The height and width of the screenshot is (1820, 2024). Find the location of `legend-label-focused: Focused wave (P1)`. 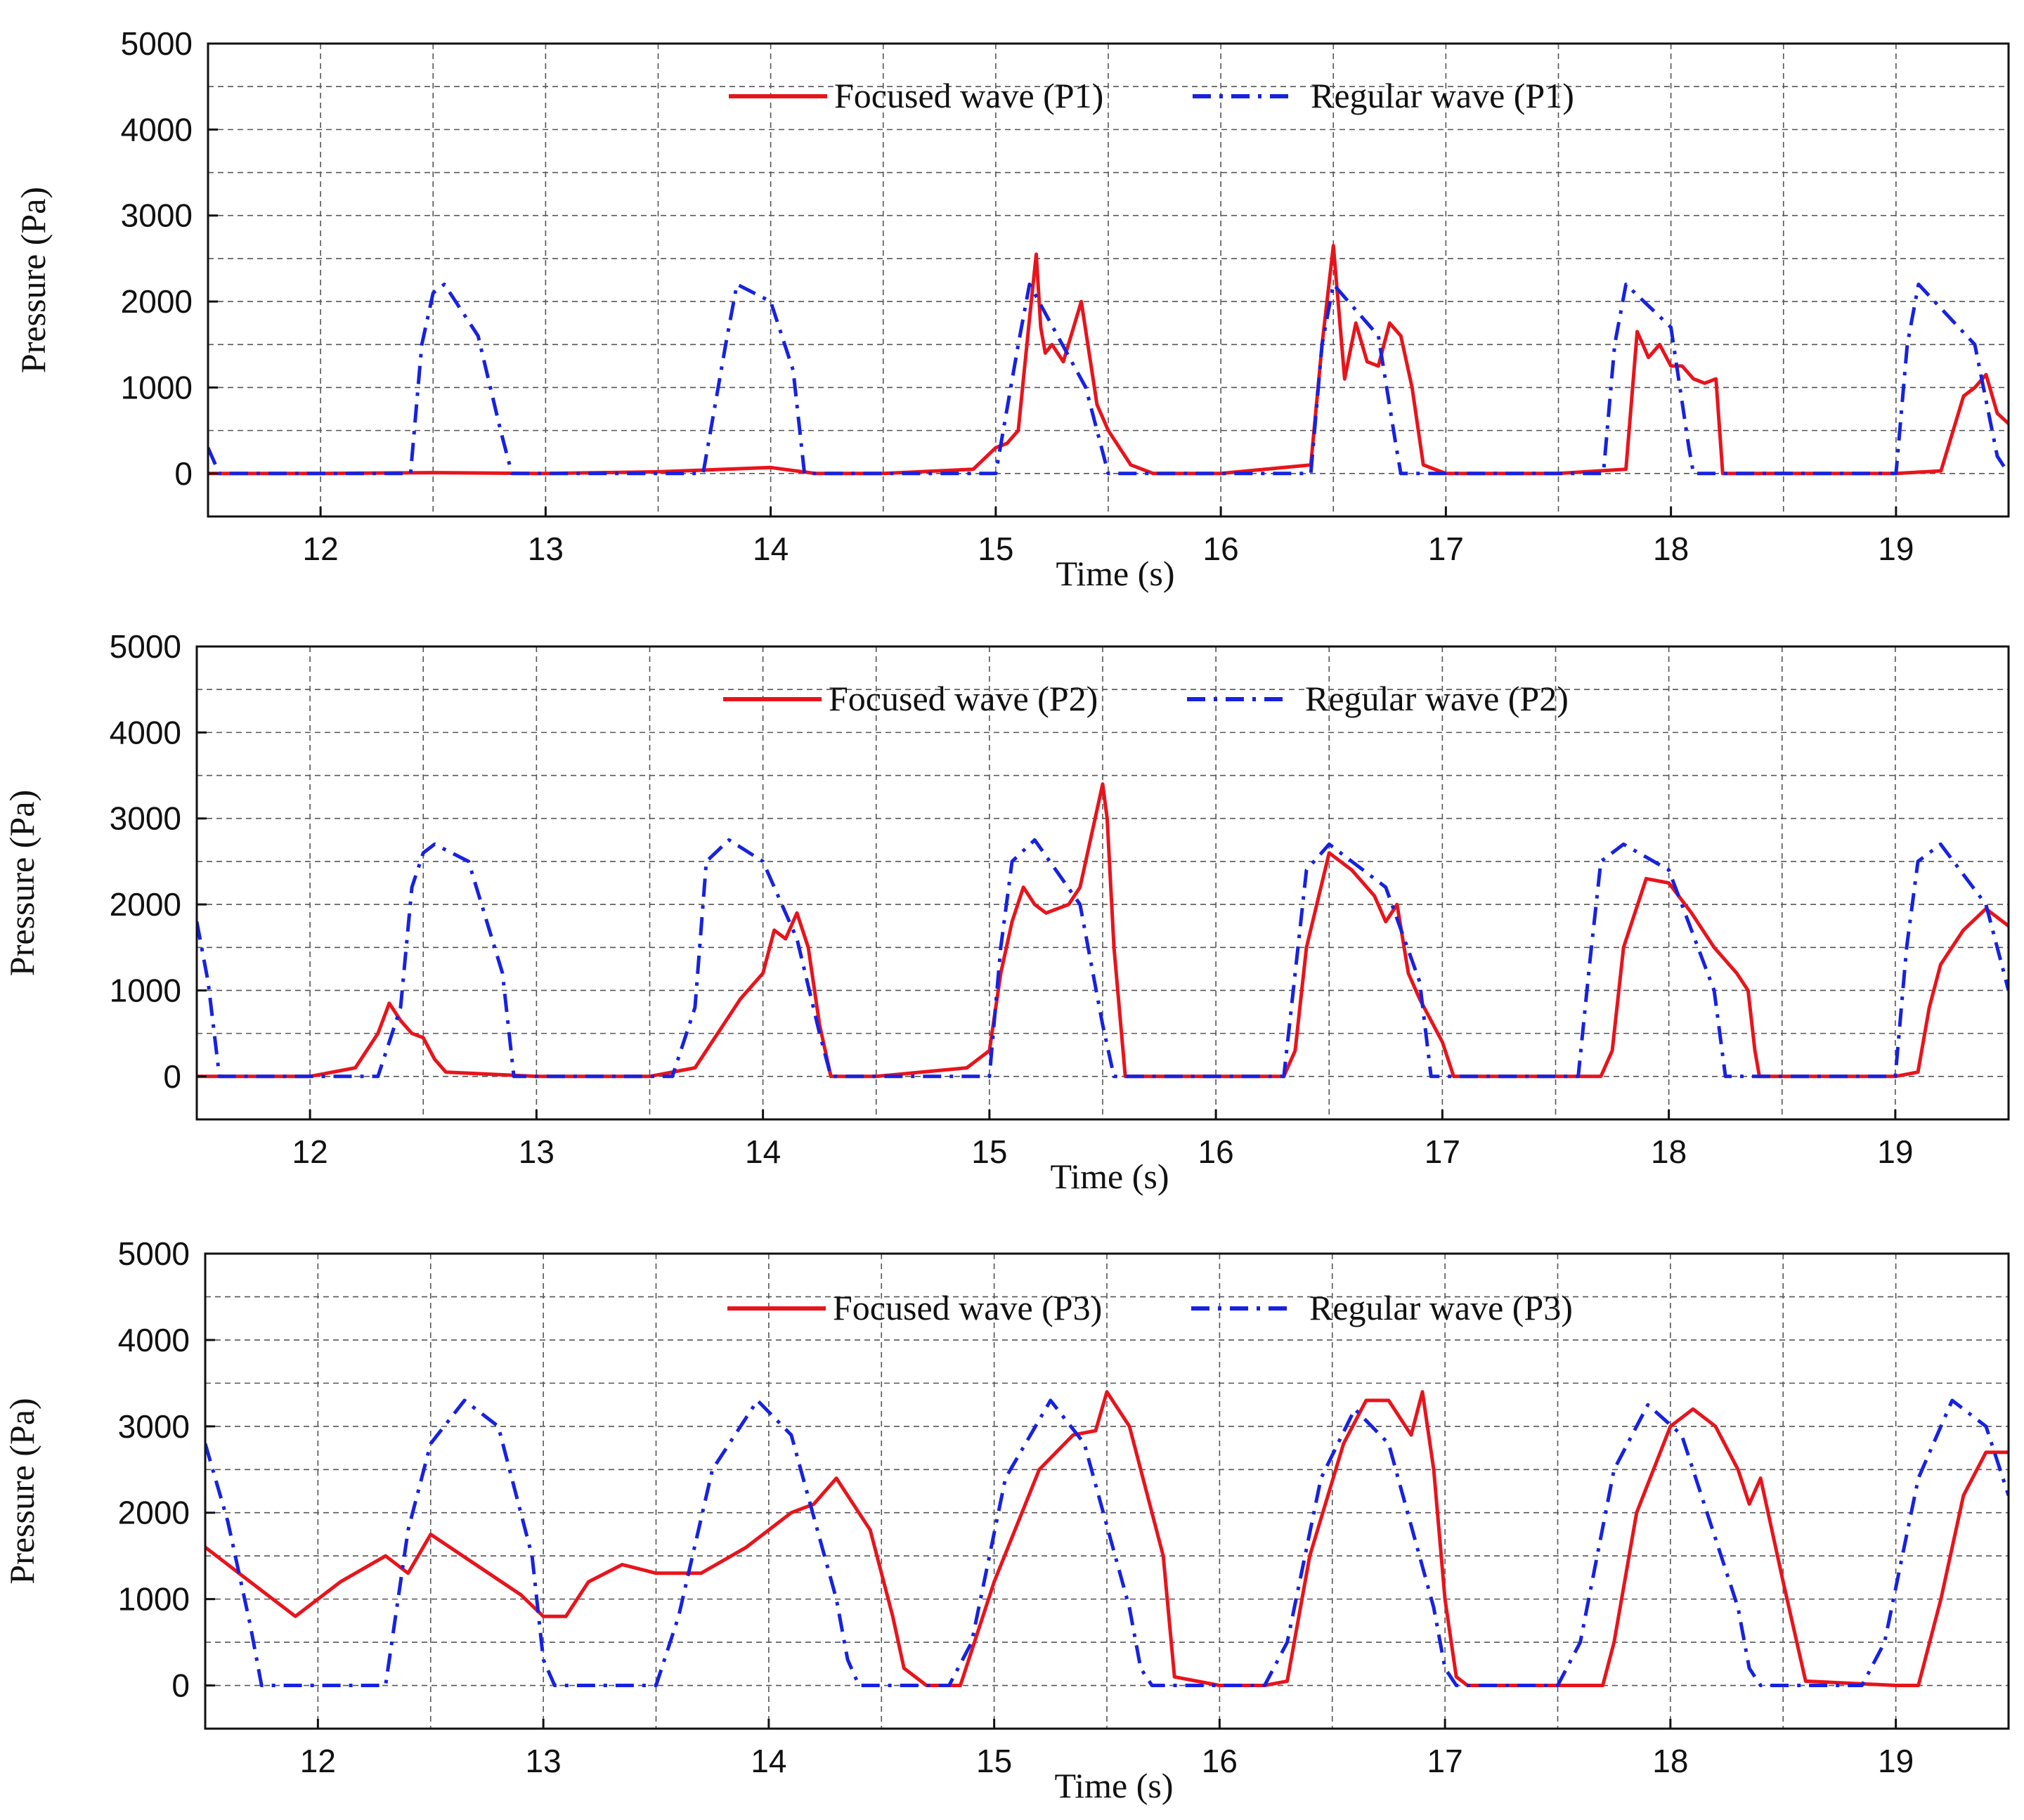

legend-label-focused: Focused wave (P1) is located at coordinates (968, 96).